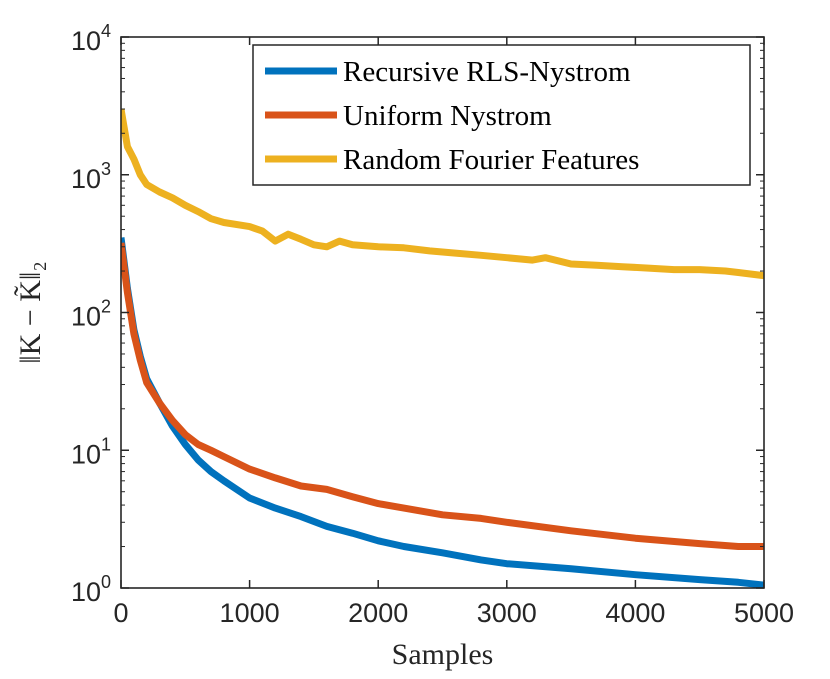 Image resolution: width=830 pixels, height=679 pixels. What do you see at coordinates (507, 613) in the screenshot?
I see `x-tick-label: 3000` at bounding box center [507, 613].